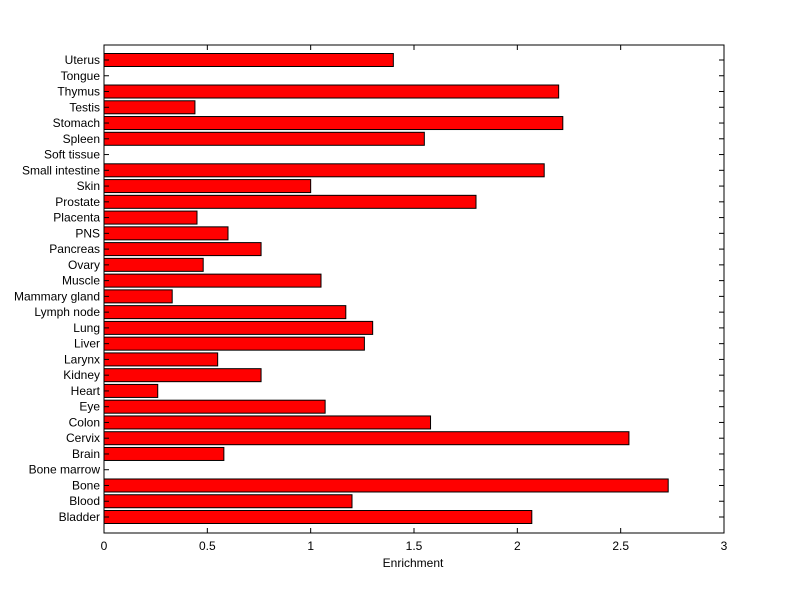 The width and height of the screenshot is (800, 599). Describe the element at coordinates (67, 312) in the screenshot. I see `y-tick-label-lymph-node: Lymph node` at that location.